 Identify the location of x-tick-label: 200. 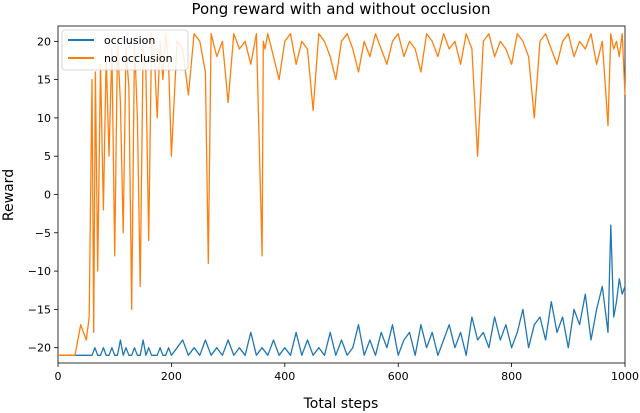
(171, 376).